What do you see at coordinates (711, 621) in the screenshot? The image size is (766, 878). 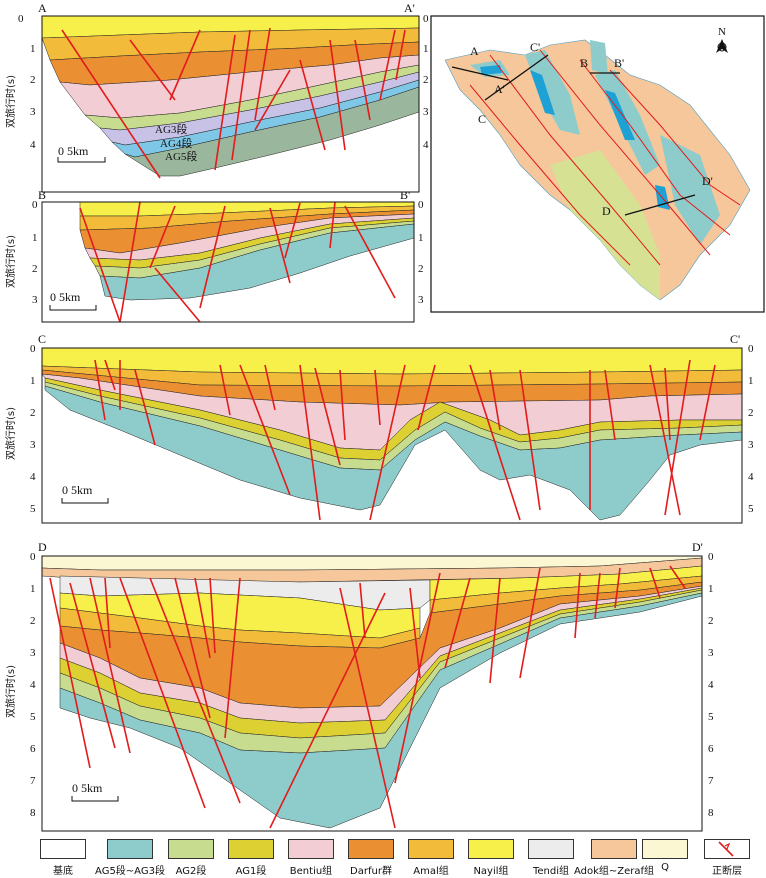 I see `dd-tick-r2: 2` at bounding box center [711, 621].